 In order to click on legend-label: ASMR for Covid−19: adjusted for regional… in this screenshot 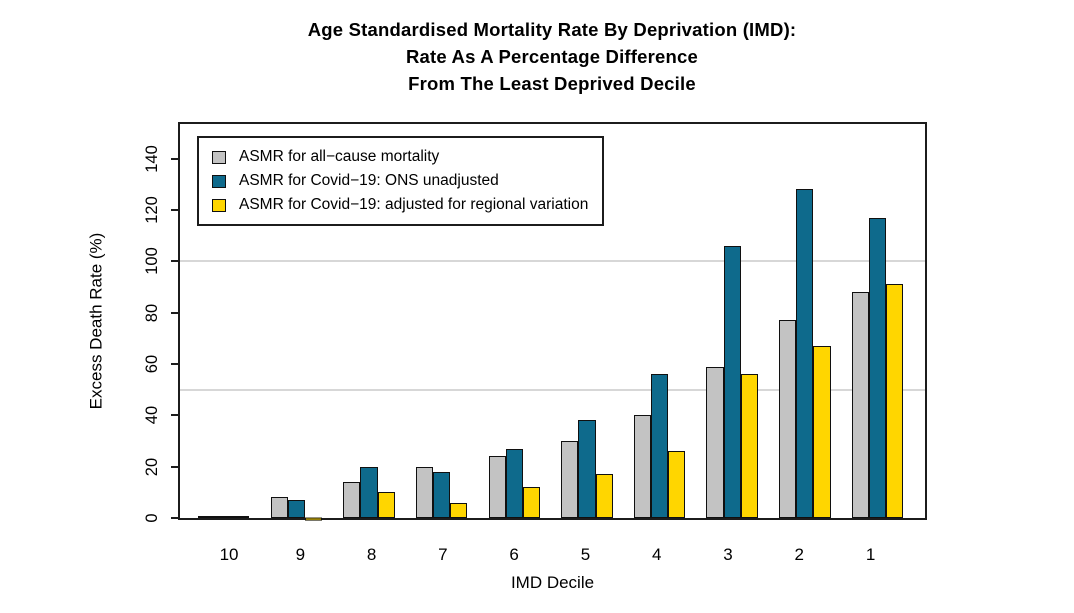, I will do `click(414, 204)`.